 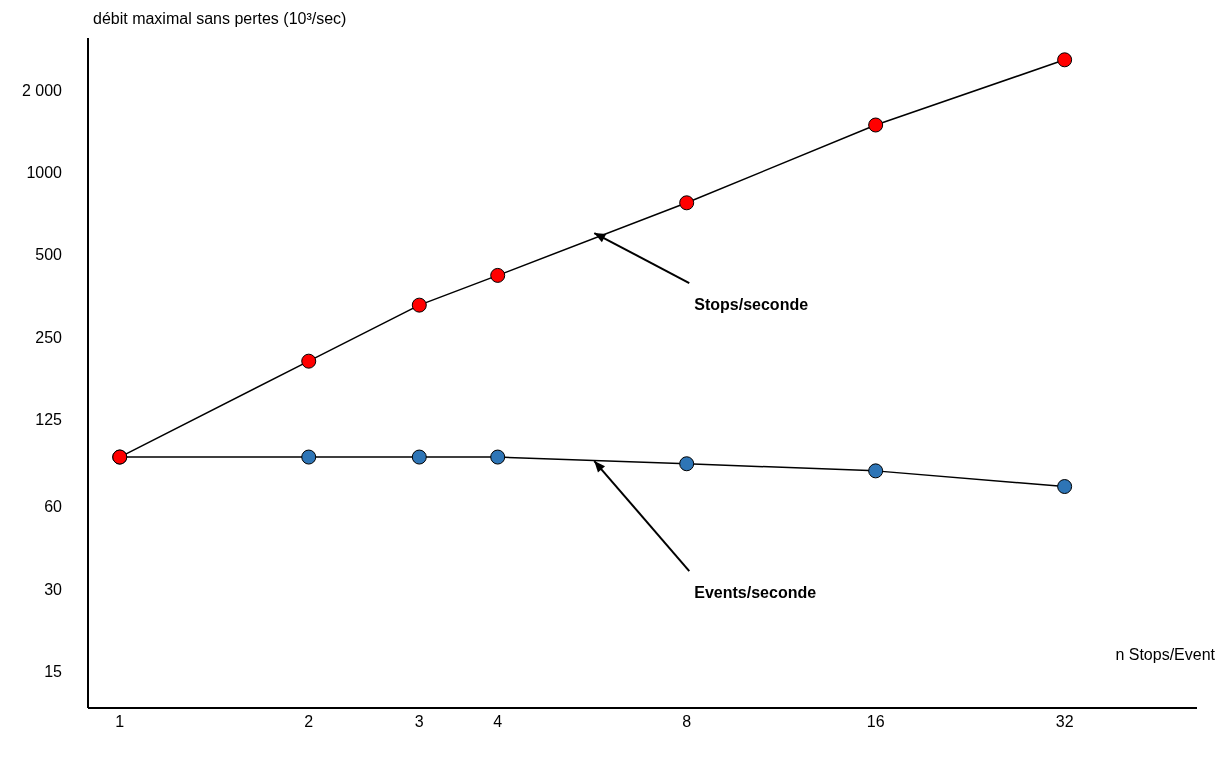 I want to click on annotation: Events/seconde, so click(x=755, y=593).